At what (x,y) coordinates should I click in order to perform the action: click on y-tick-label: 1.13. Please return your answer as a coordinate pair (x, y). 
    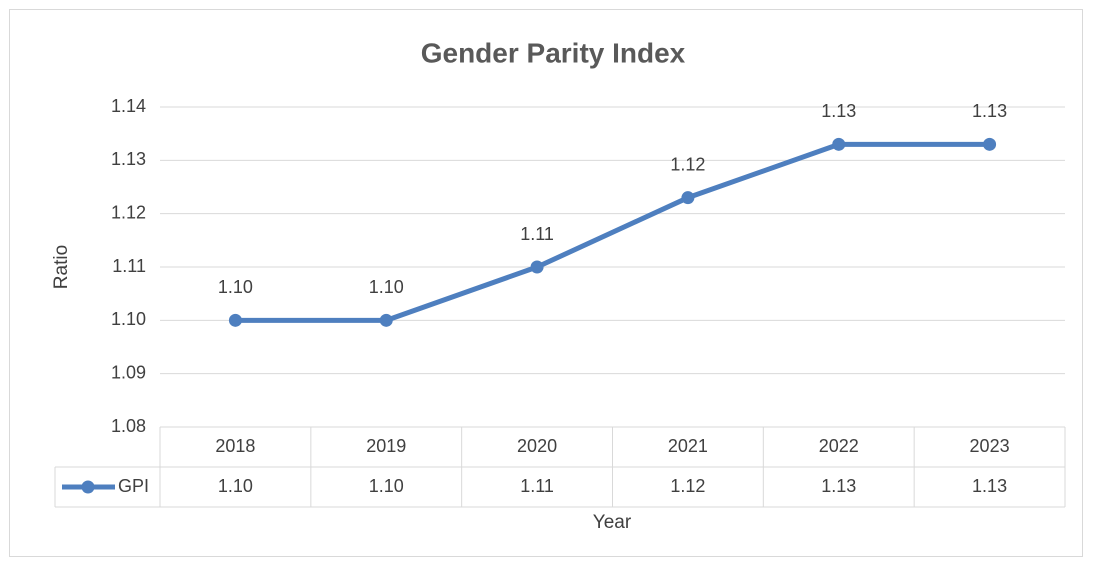
    Looking at the image, I should click on (128, 159).